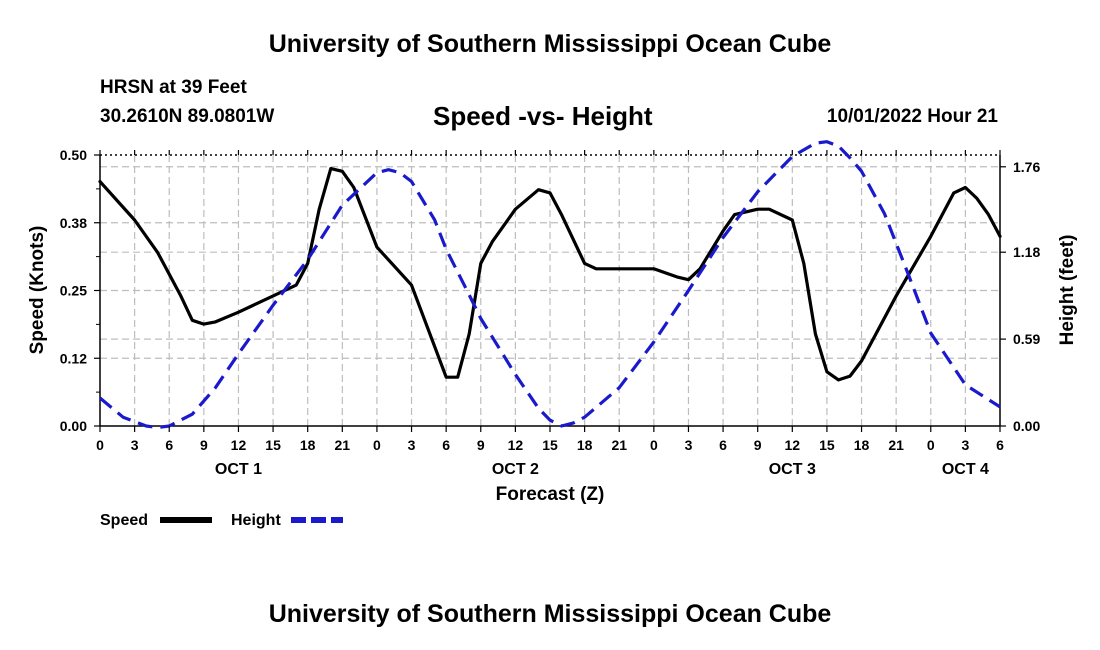  What do you see at coordinates (792, 469) in the screenshot?
I see `x-day-label: OCT 3` at bounding box center [792, 469].